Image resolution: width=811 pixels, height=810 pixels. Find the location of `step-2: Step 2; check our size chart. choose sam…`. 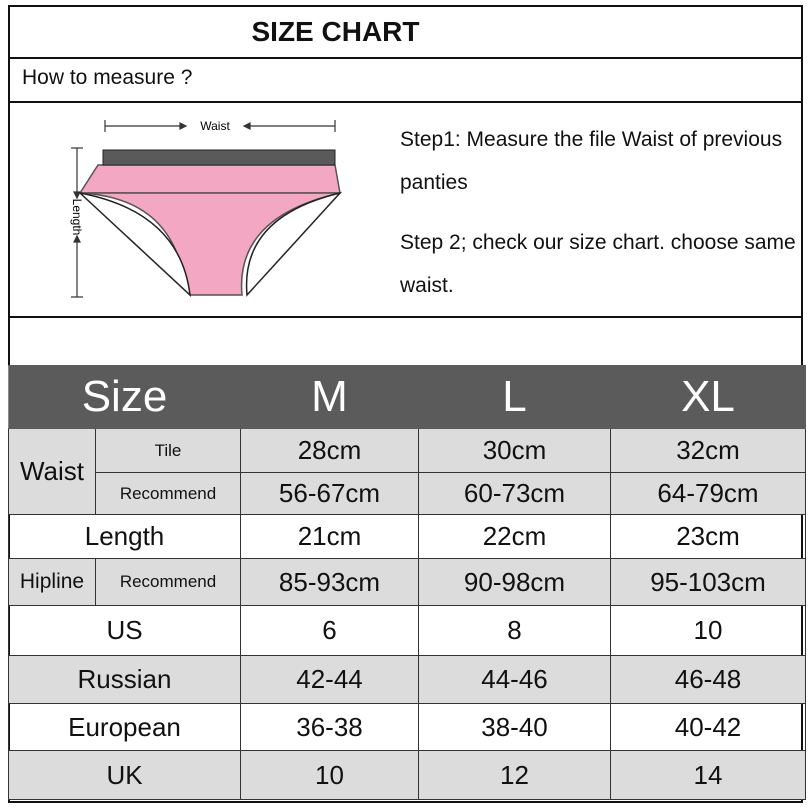

step-2: Step 2; check our size chart. choose sam… is located at coordinates (598, 264).